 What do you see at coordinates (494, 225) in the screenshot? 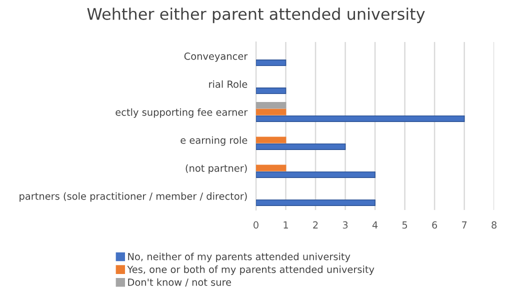
I see `x-tick-label: 8` at bounding box center [494, 225].